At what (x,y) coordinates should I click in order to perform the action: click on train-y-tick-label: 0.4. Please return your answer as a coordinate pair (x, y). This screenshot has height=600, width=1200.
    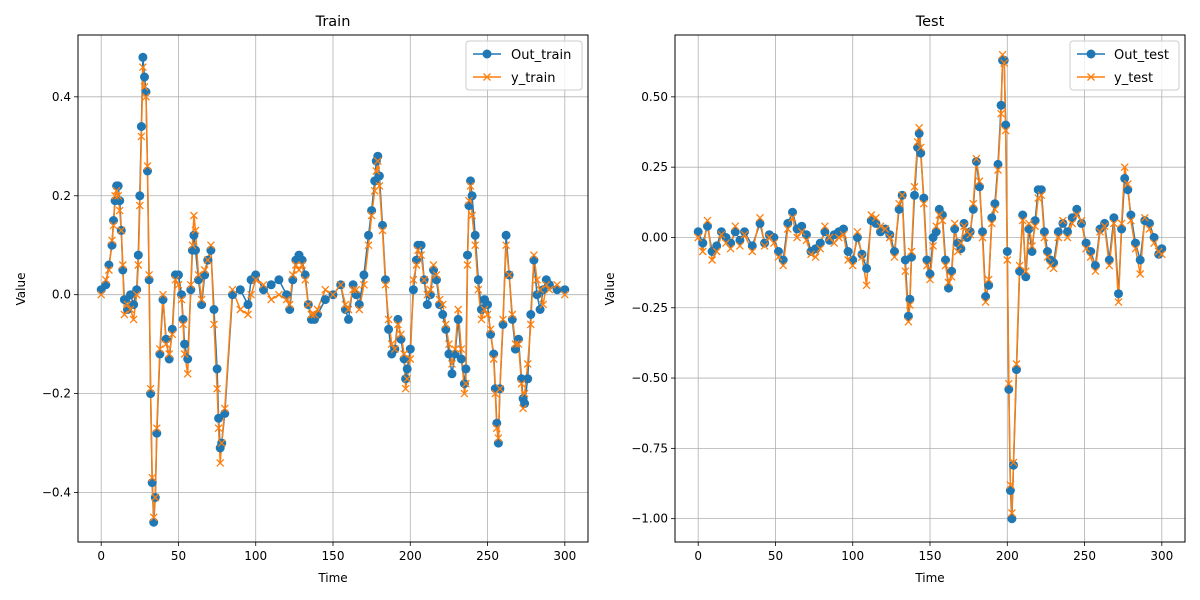
    Looking at the image, I should click on (61, 97).